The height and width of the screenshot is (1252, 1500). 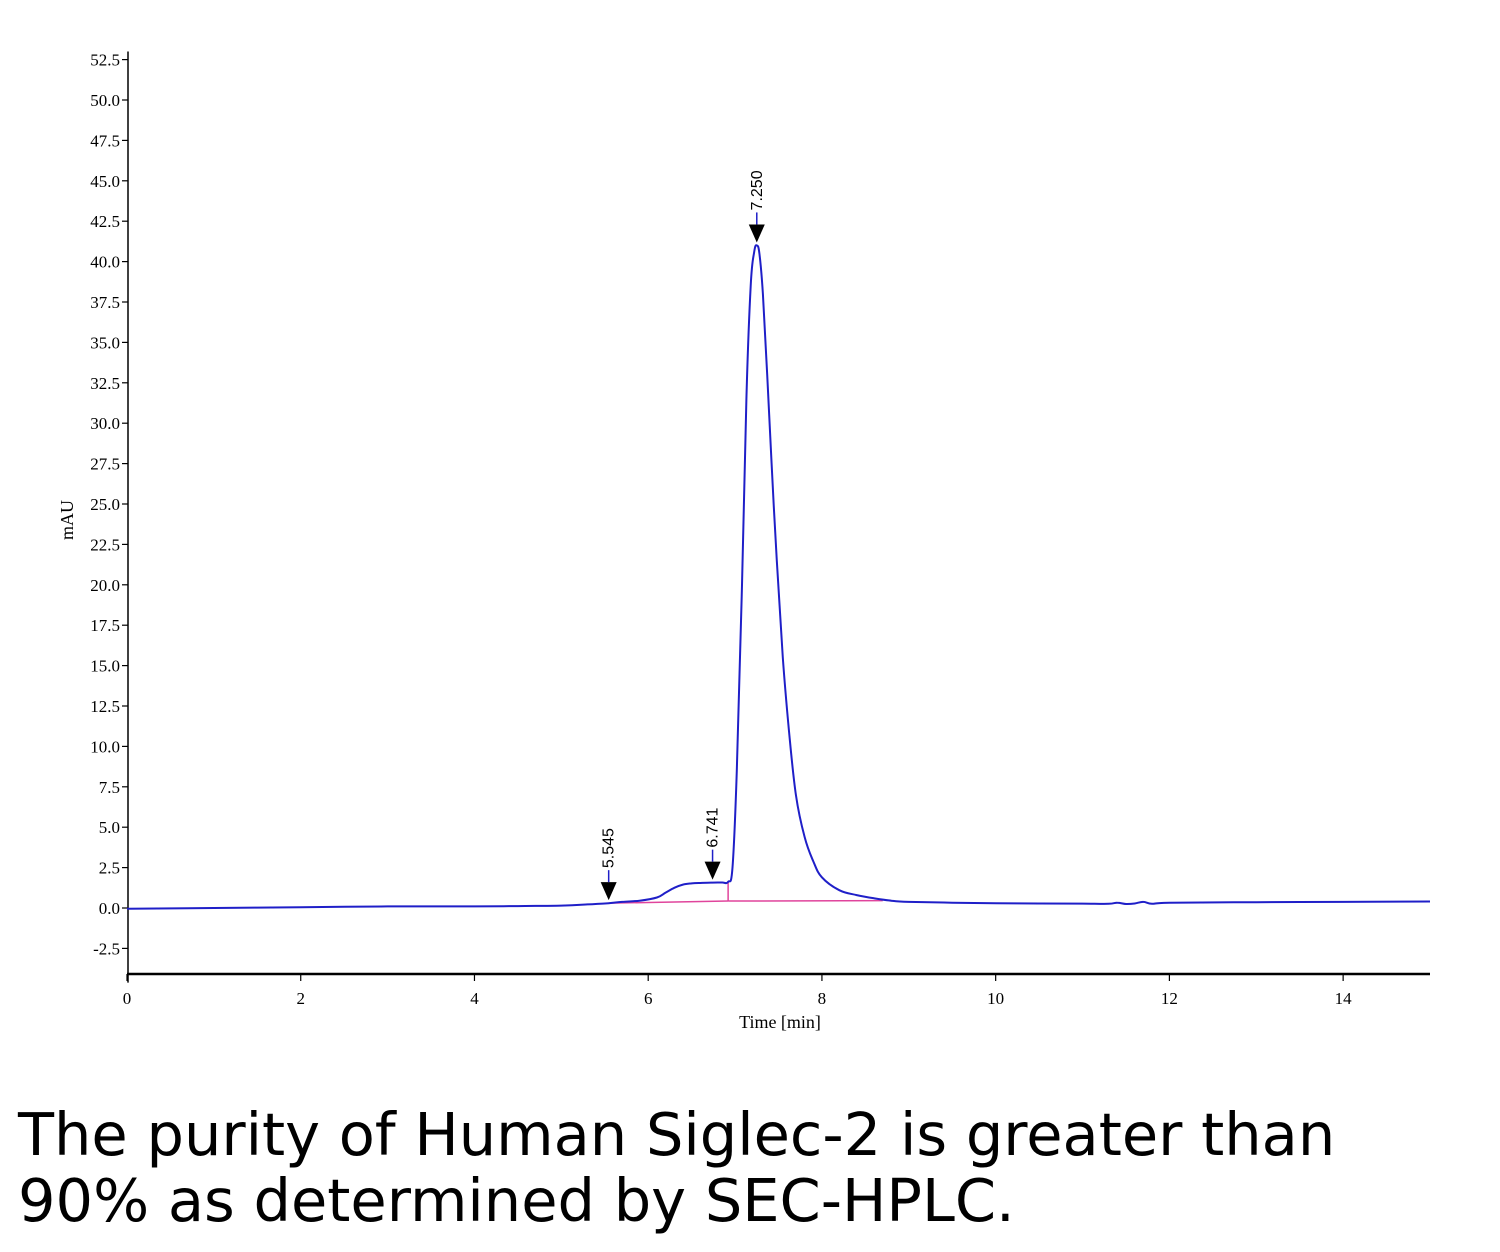 I want to click on y-tick-label: 32.5, so click(x=105, y=383).